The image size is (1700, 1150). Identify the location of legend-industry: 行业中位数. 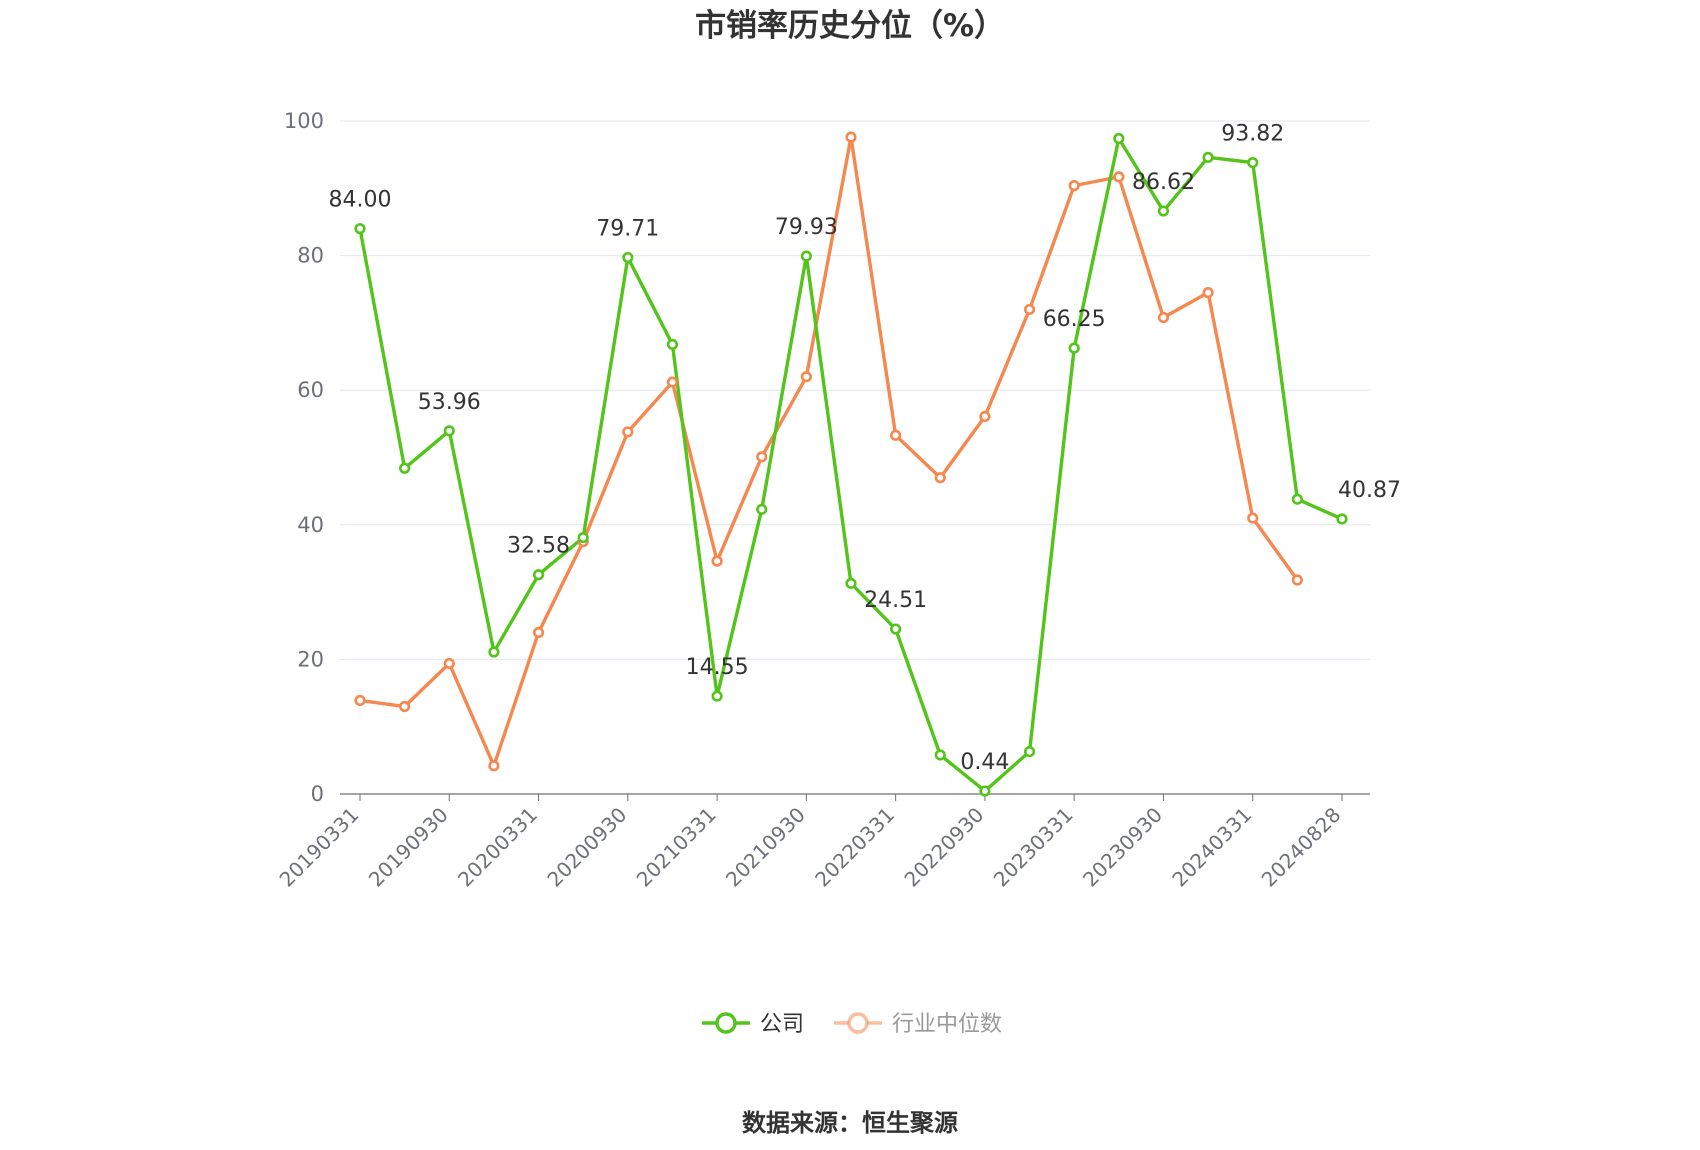
(918, 1024).